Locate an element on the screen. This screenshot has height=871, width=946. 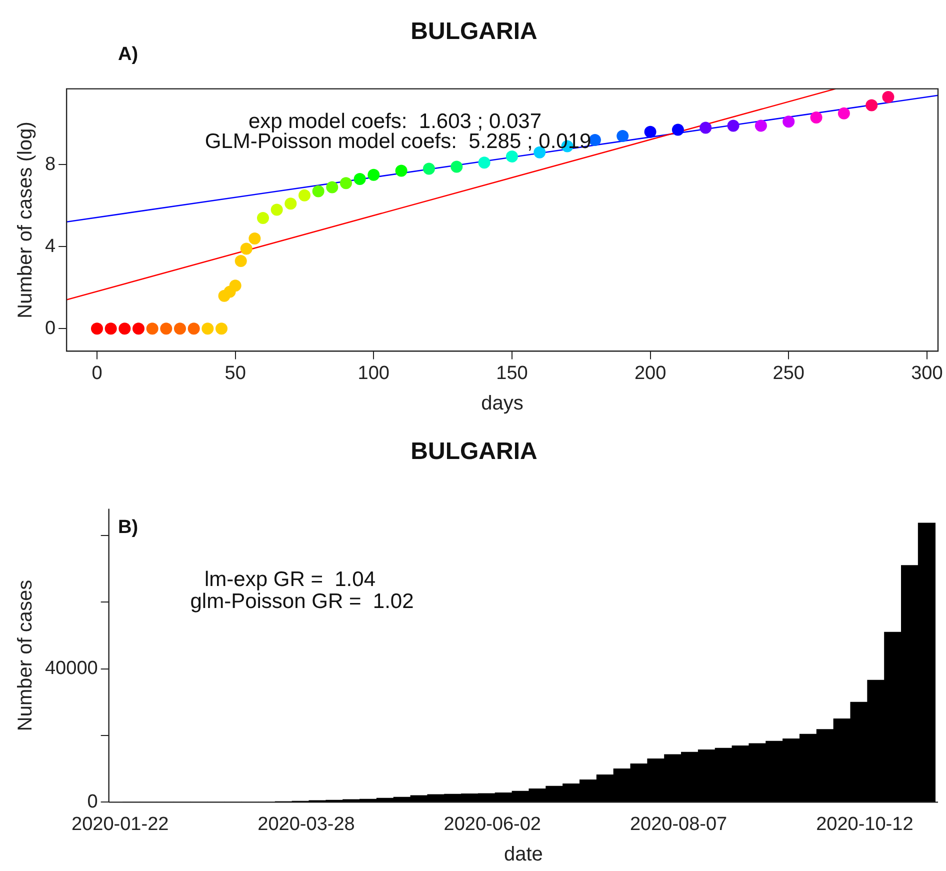
annotation: B) is located at coordinates (128, 527).